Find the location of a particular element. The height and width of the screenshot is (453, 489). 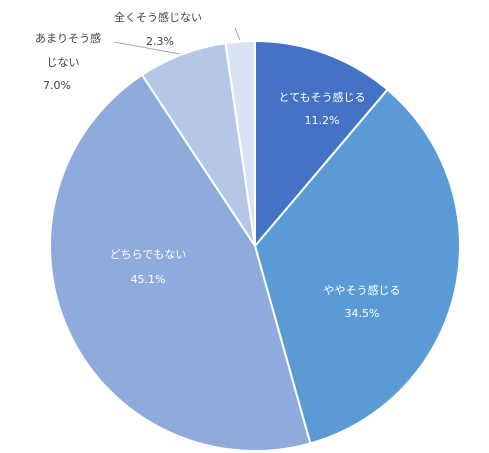

slice-category-label: とてもそう感じる is located at coordinates (322, 97).